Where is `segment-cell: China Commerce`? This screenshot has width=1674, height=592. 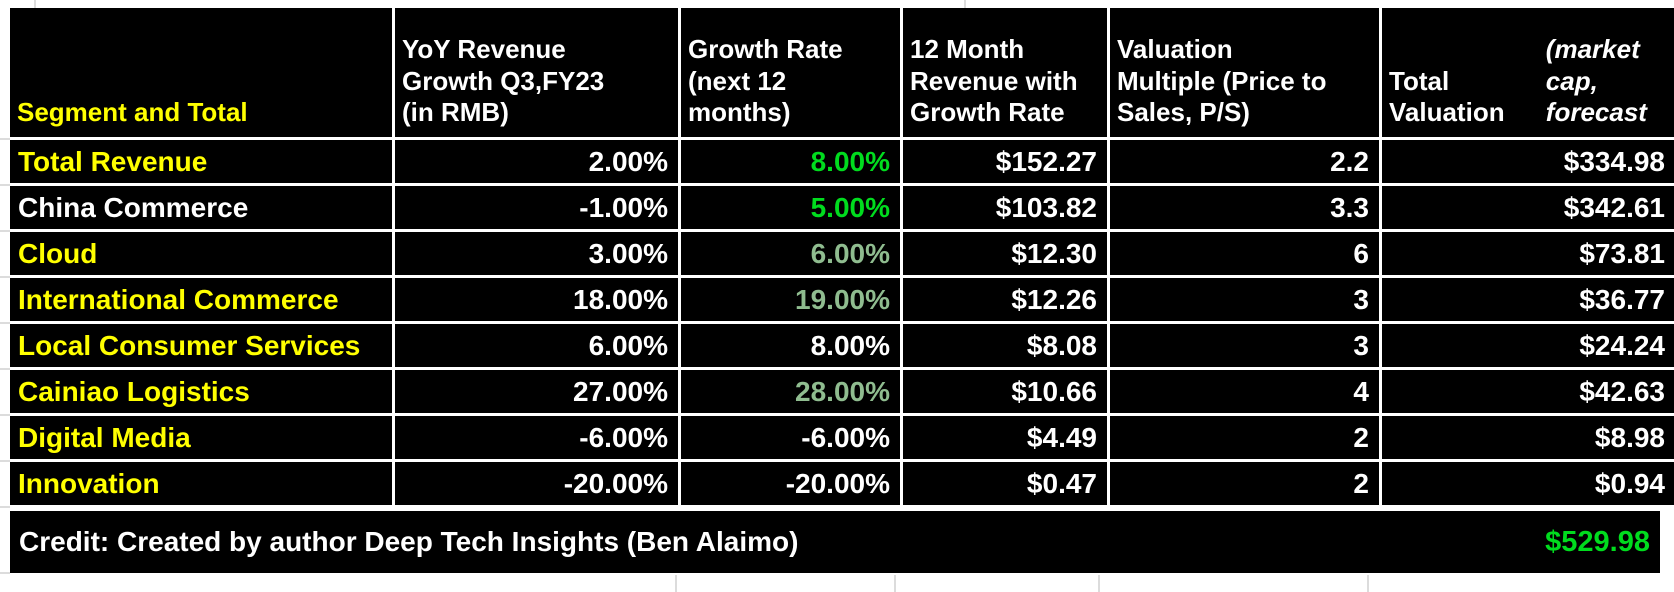
segment-cell: China Commerce is located at coordinates (201, 207).